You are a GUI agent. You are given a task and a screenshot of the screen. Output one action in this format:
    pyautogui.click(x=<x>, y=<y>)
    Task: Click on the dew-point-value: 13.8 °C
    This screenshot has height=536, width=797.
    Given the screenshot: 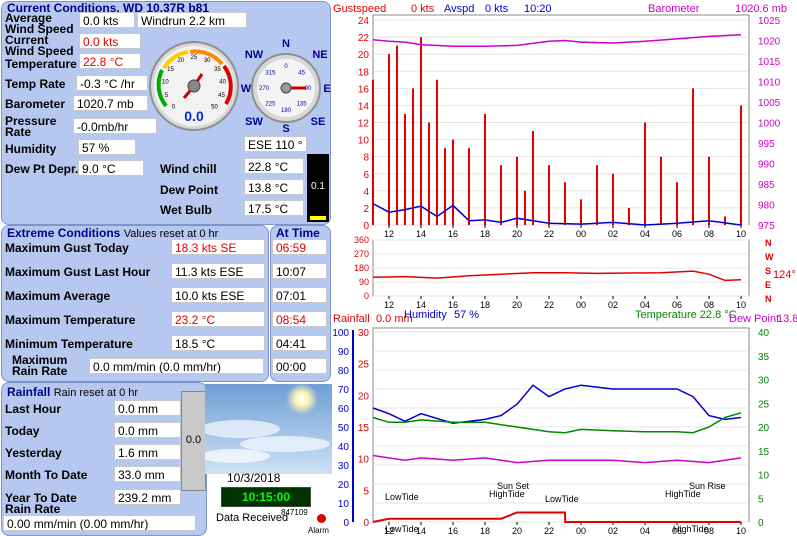 What is the action you would take?
    pyautogui.click(x=274, y=187)
    